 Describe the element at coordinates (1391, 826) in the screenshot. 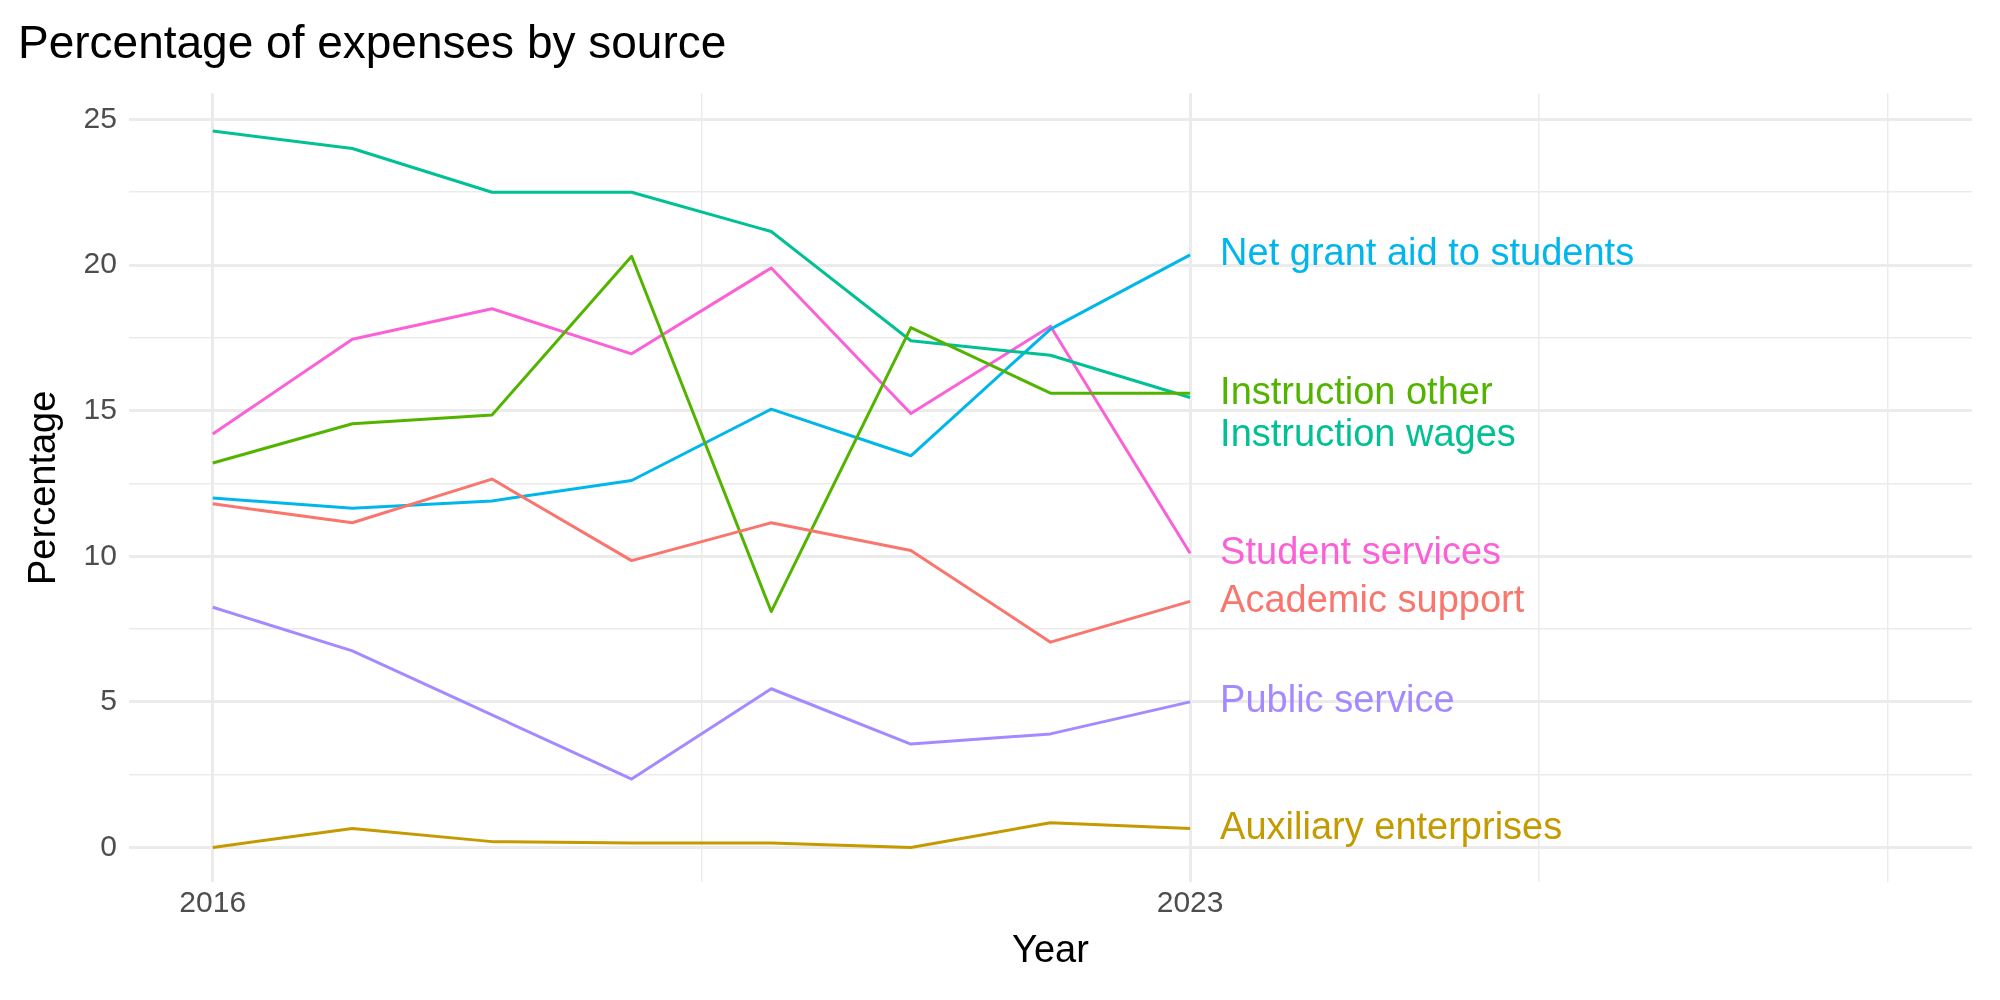

I see `series-label: Auxiliary enterprises` at that location.